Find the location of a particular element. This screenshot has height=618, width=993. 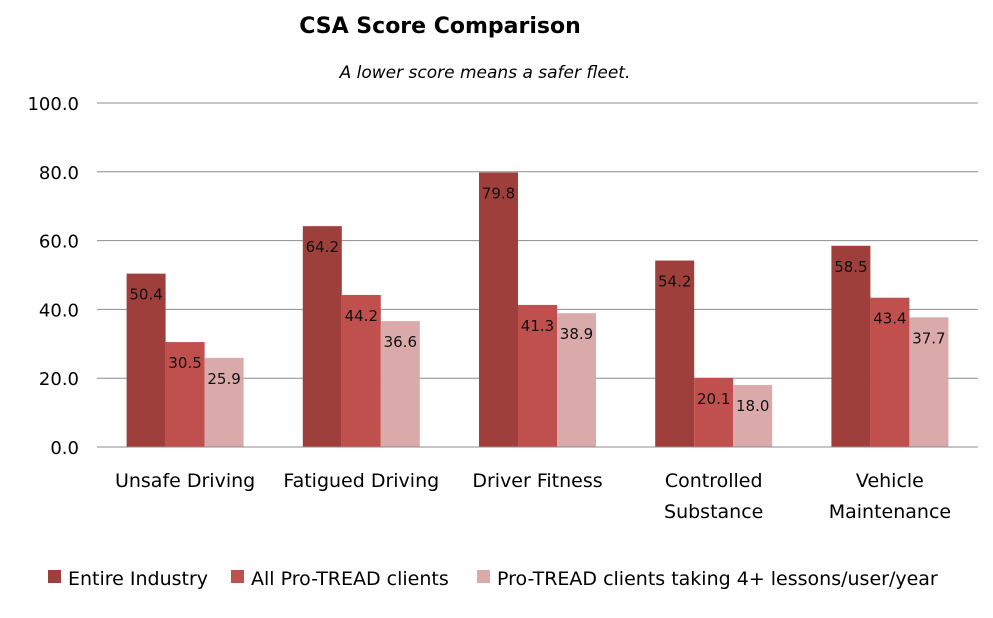

data-label: 36.6 is located at coordinates (400, 342).